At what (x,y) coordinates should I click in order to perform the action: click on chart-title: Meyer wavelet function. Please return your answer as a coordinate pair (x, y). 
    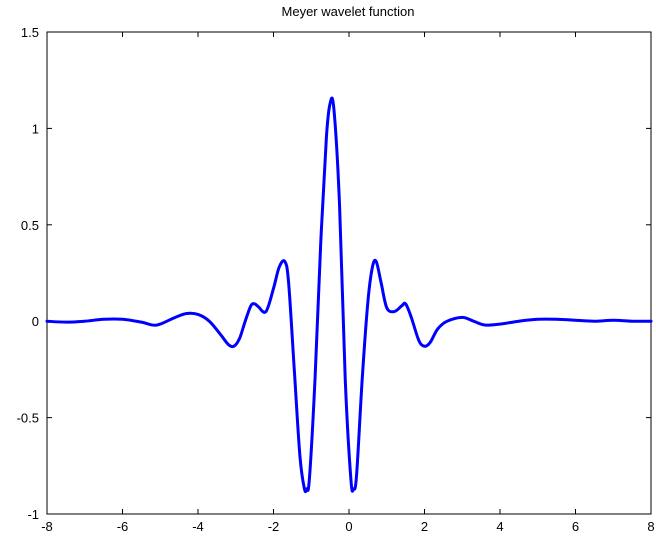
    Looking at the image, I should click on (348, 11).